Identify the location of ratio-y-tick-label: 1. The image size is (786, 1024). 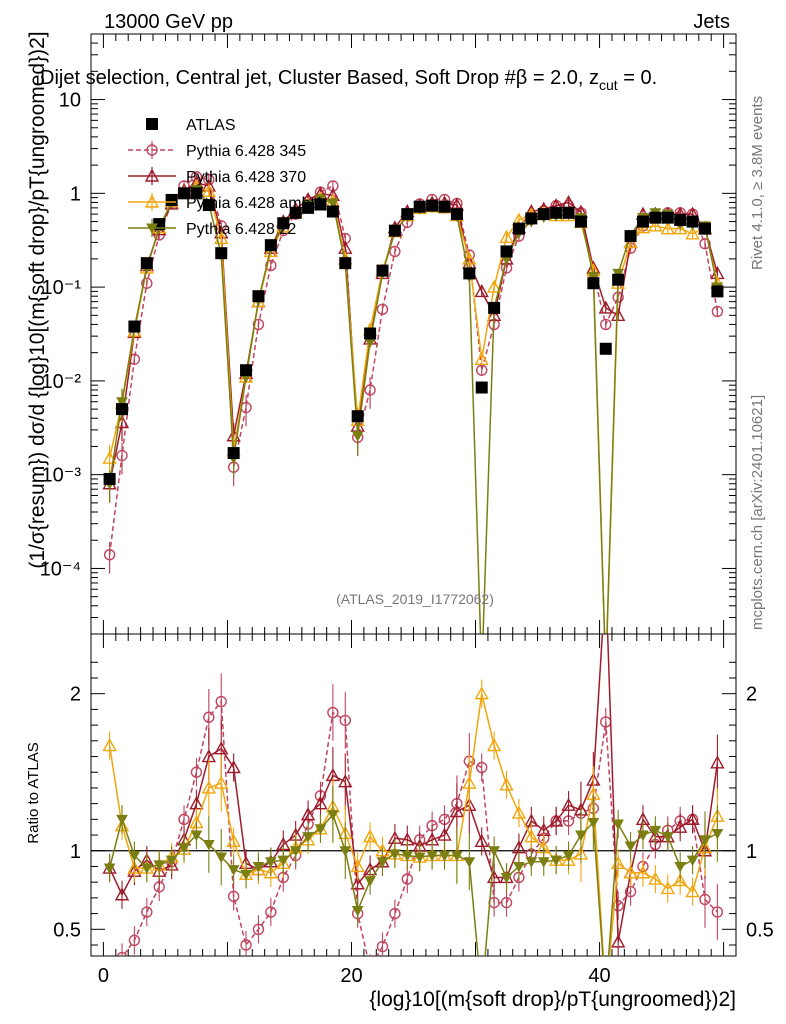
(75, 852).